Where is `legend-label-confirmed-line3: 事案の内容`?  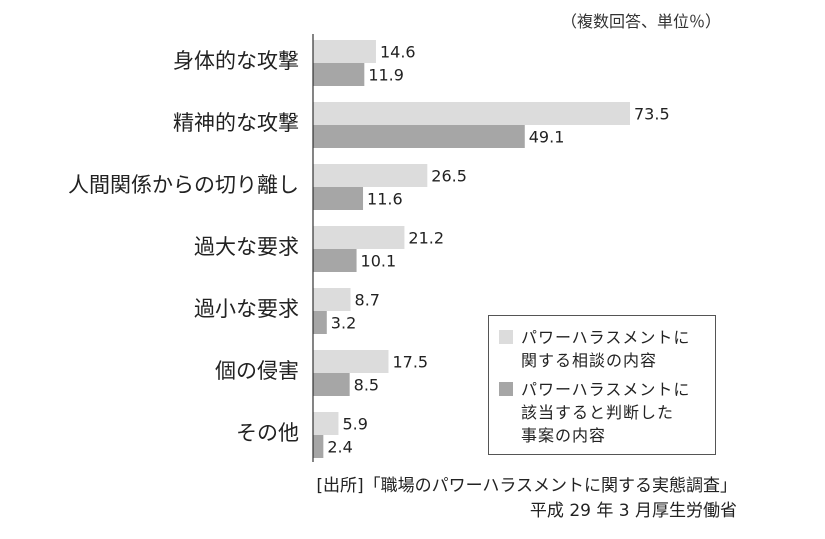
legend-label-confirmed-line3: 事案の内容 is located at coordinates (564, 435).